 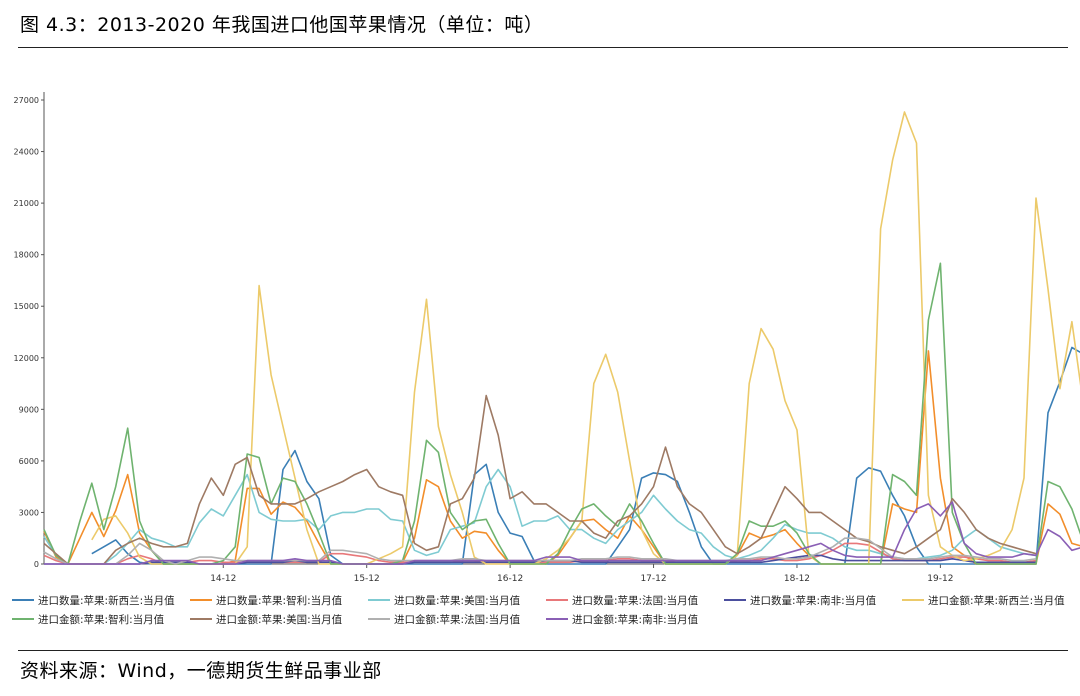 I want to click on y-tick-label: 21000, so click(x=26, y=203).